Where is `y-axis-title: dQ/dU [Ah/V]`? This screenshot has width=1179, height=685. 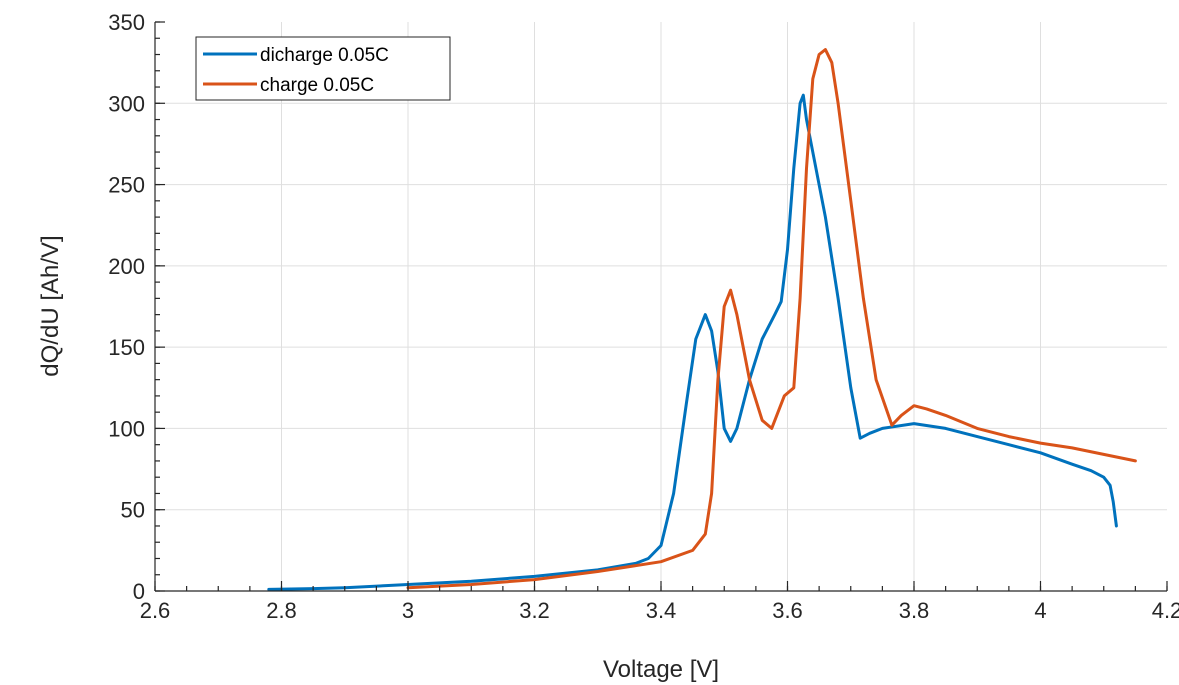
y-axis-title: dQ/dU [Ah/V] is located at coordinates (50, 305).